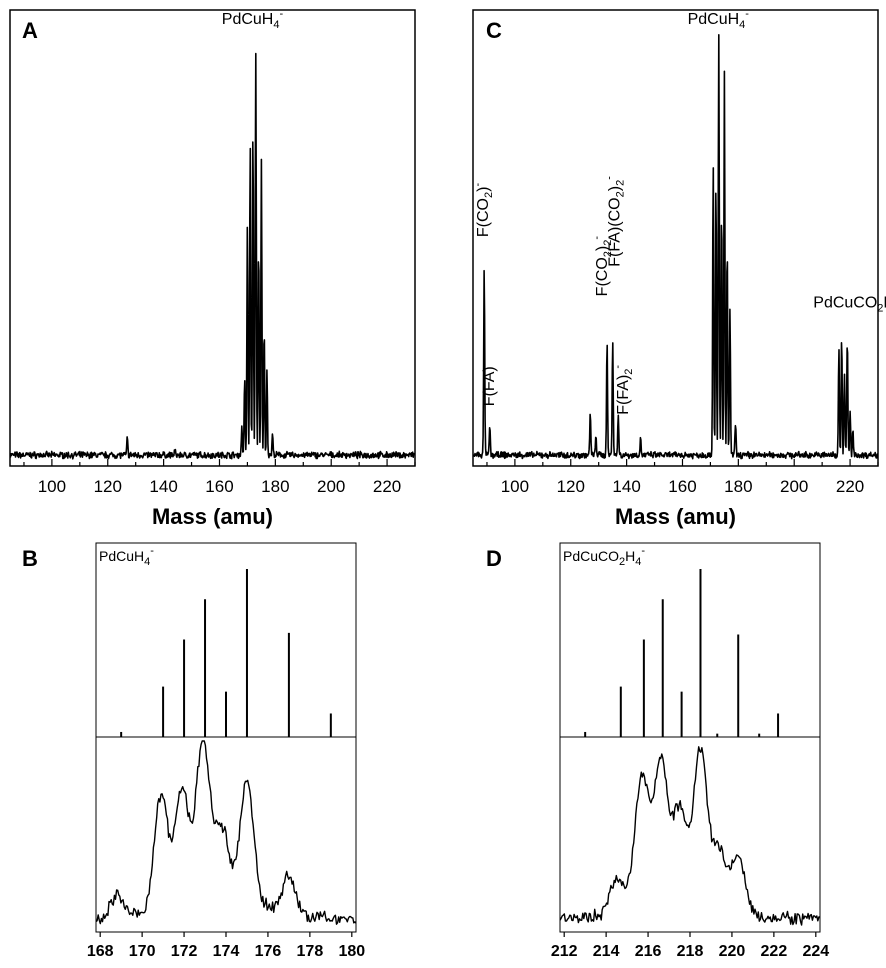  What do you see at coordinates (268, 951) in the screenshot?
I see `x-tick-label: 176` at bounding box center [268, 951].